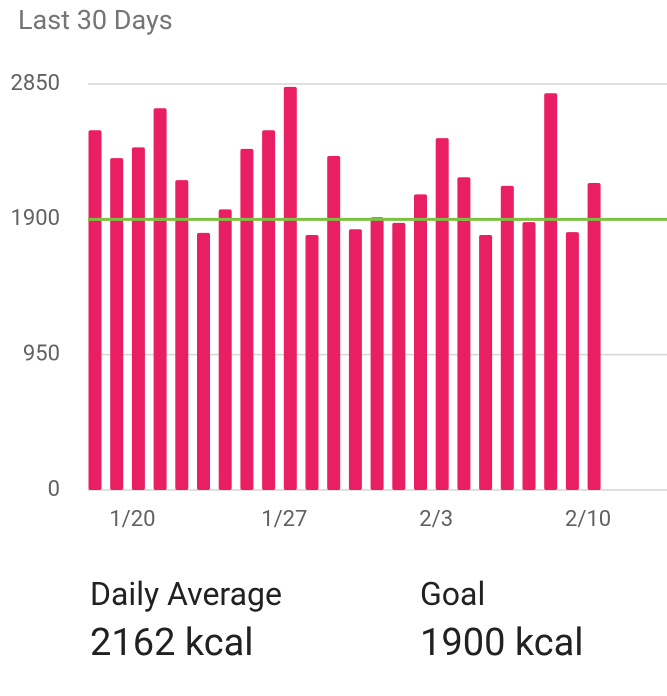 Image resolution: width=667 pixels, height=696 pixels. I want to click on y-tick-label: 2850, so click(35, 83).